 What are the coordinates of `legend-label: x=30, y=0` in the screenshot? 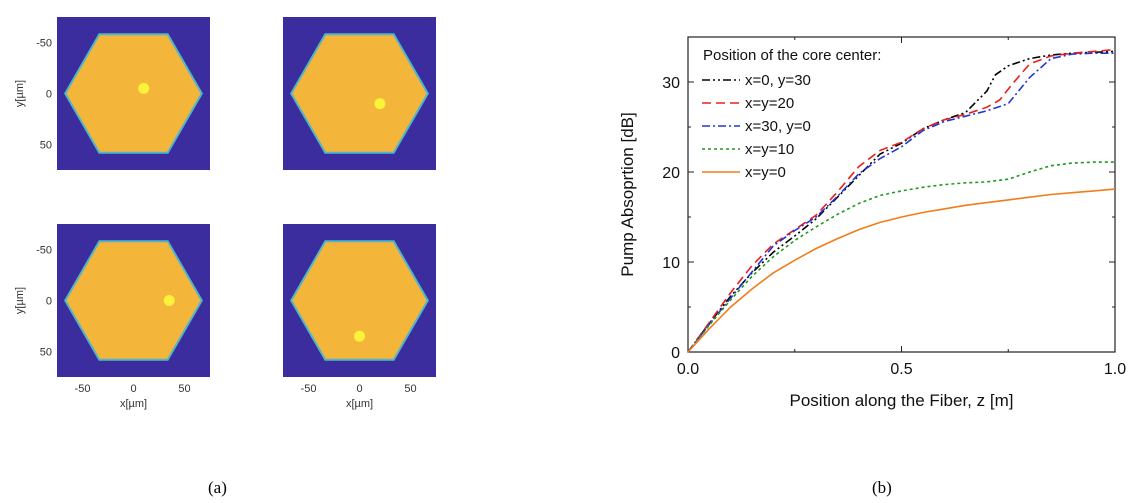 It's located at (778, 126).